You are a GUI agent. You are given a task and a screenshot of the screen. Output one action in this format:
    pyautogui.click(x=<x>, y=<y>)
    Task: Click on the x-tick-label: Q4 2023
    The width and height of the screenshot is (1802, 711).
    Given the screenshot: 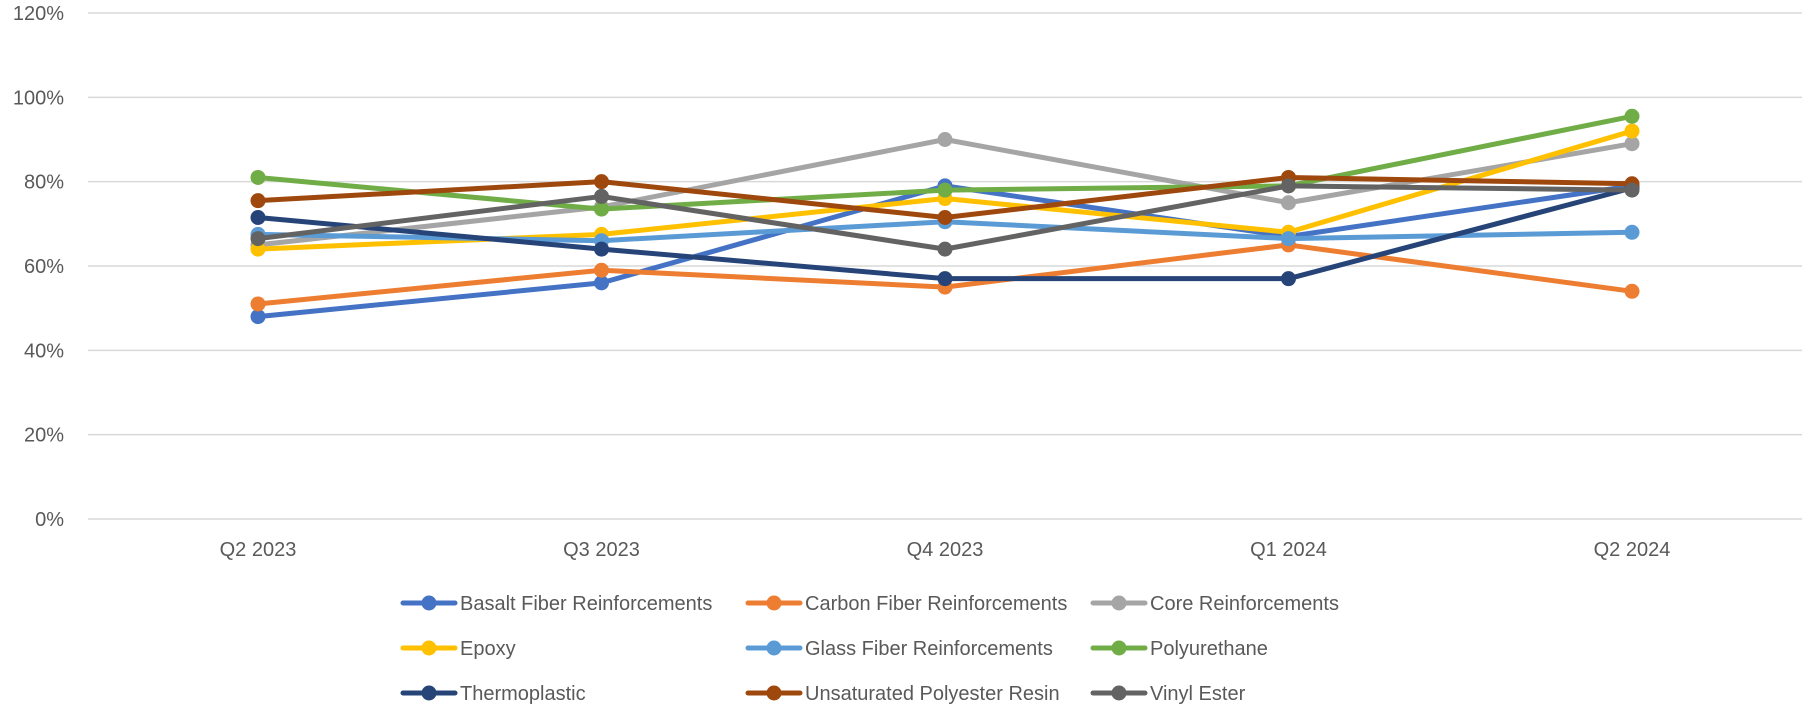 What is the action you would take?
    pyautogui.click(x=945, y=550)
    